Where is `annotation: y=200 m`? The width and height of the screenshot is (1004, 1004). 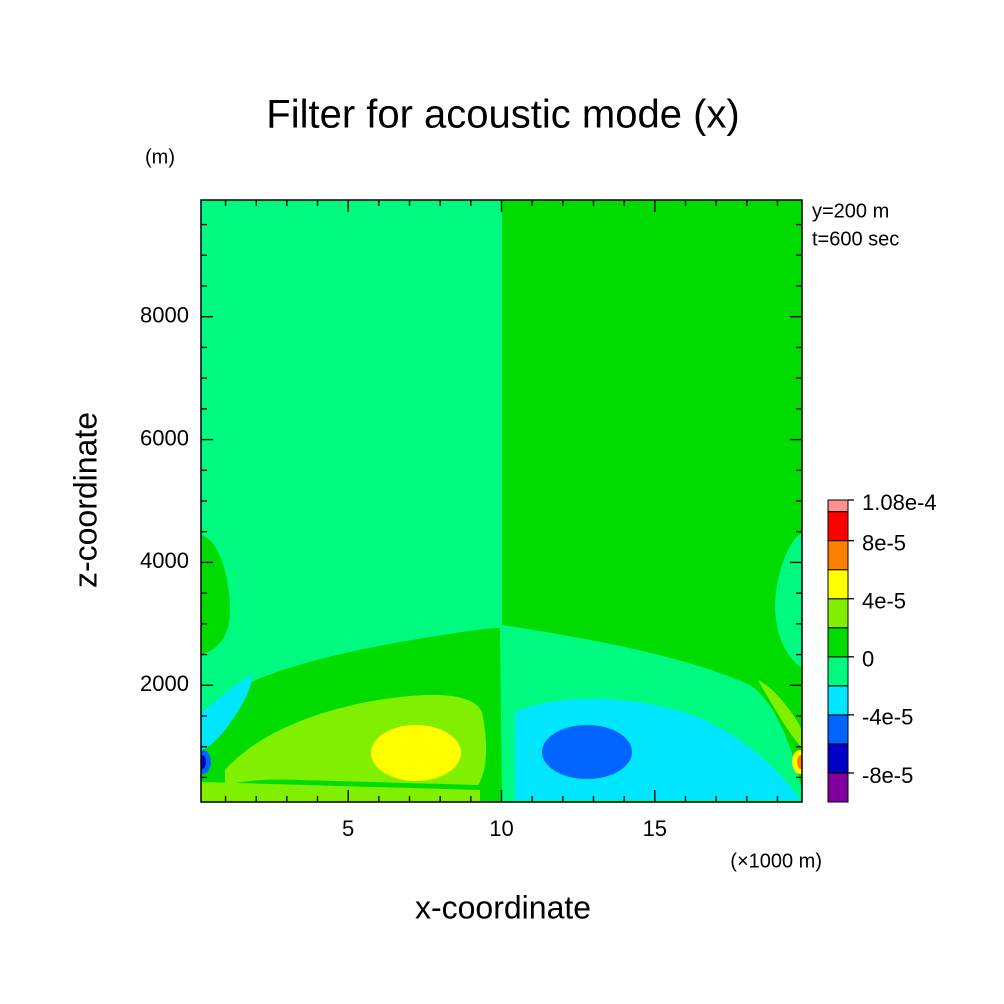
annotation: y=200 m is located at coordinates (850, 211).